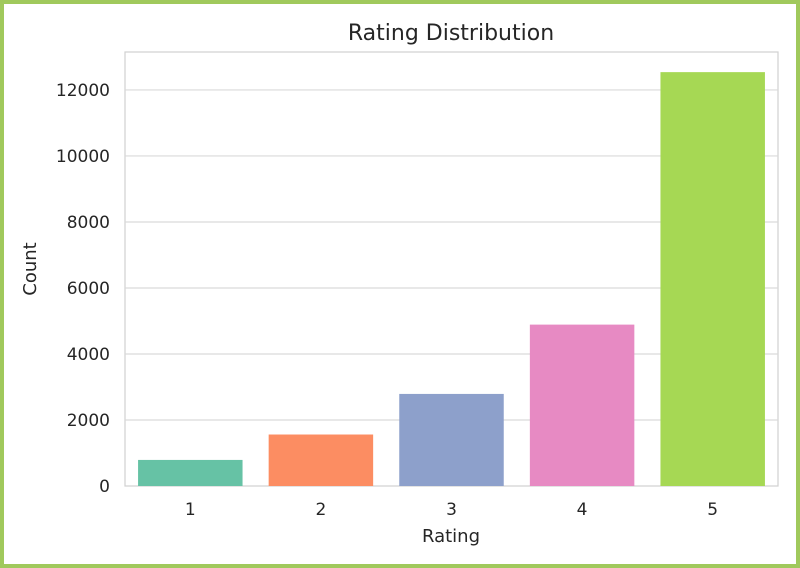 The image size is (800, 568). What do you see at coordinates (88, 355) in the screenshot?
I see `y-tick-label: 4000` at bounding box center [88, 355].